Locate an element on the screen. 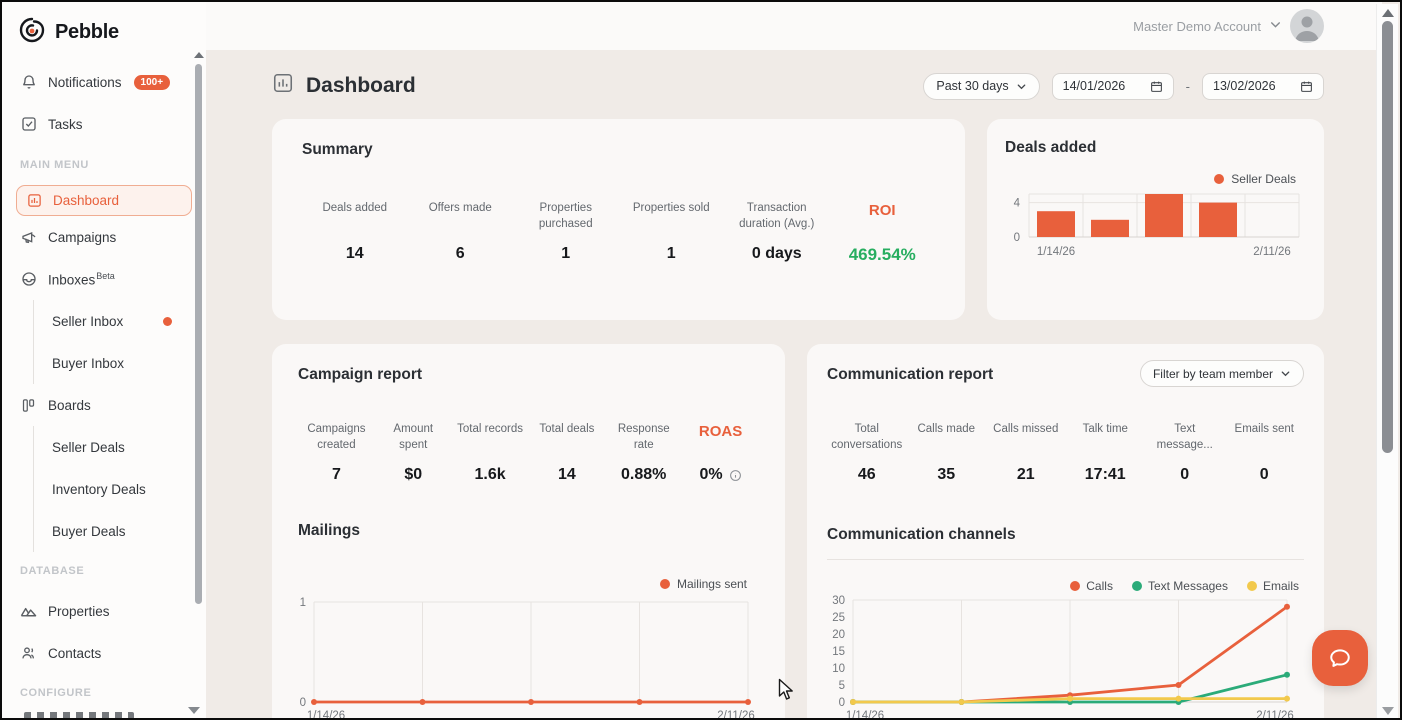 The width and height of the screenshot is (1402, 720). range-select: Past 30 days is located at coordinates (981, 86).